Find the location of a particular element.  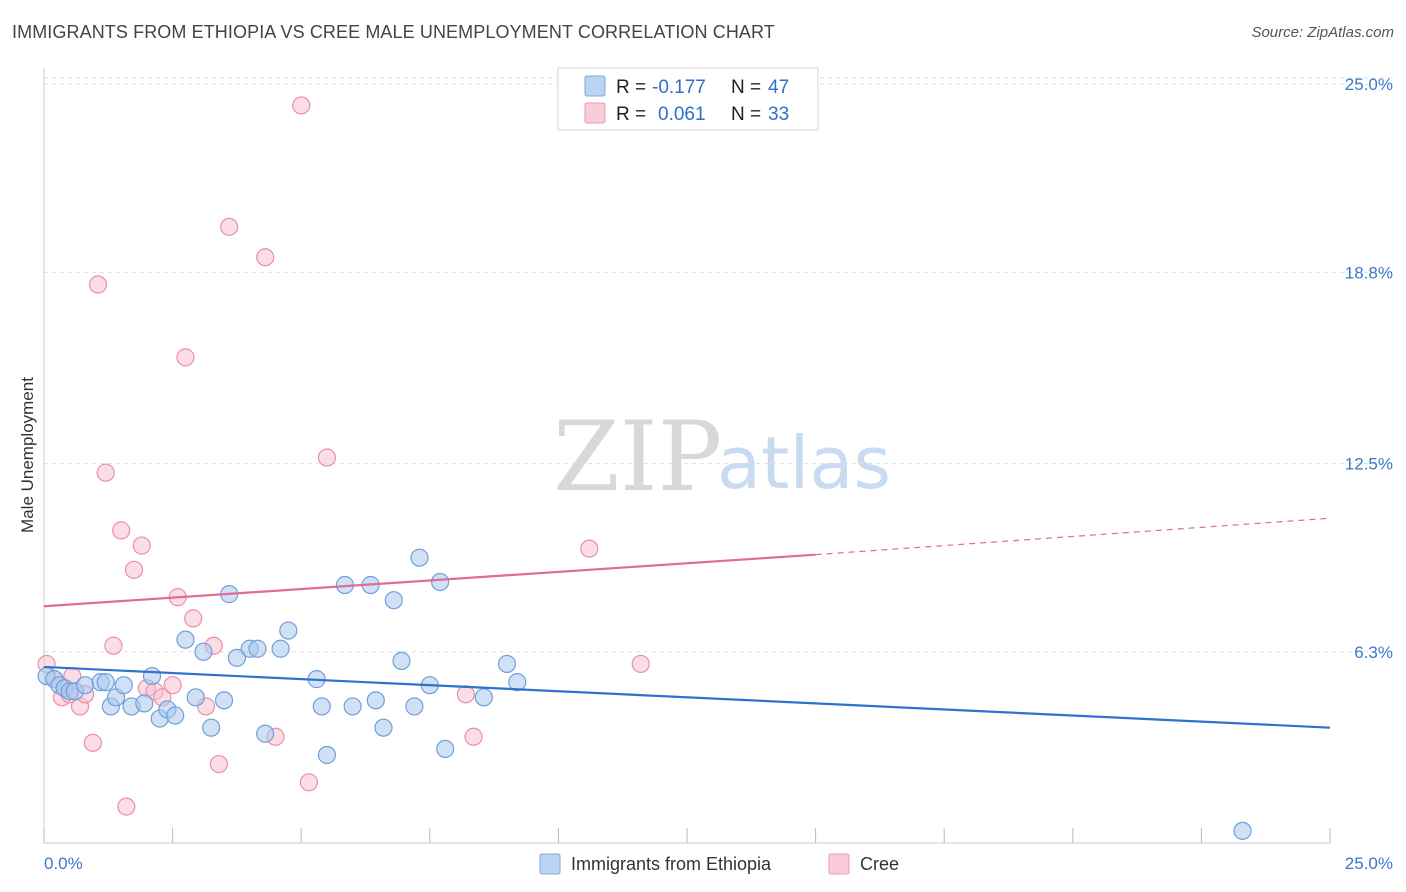

watermark-zip: ZIP is located at coordinates (637, 457).